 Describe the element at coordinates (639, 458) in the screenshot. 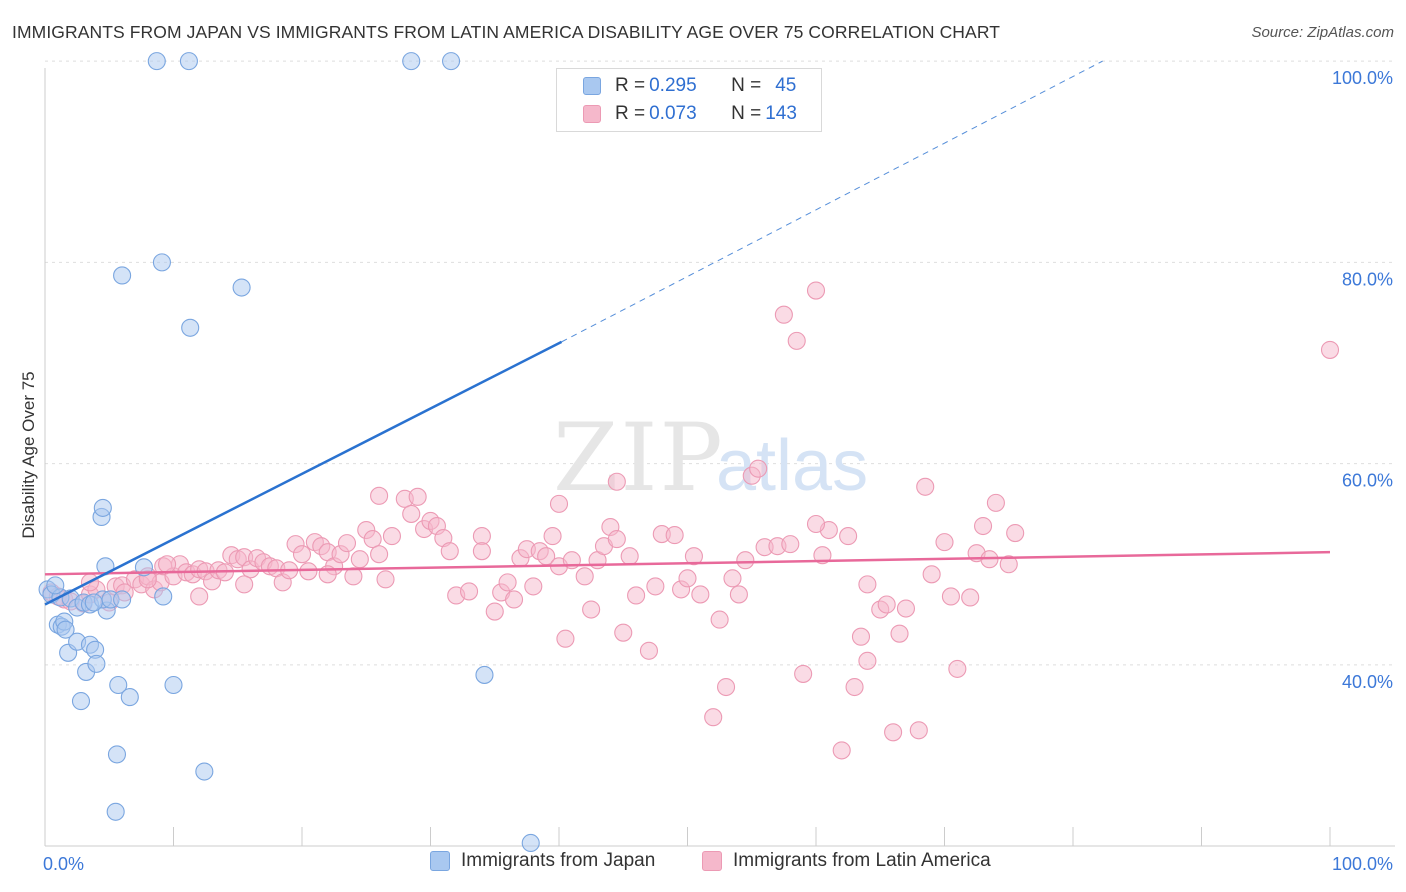

I see `watermark-zip: ZIP` at that location.